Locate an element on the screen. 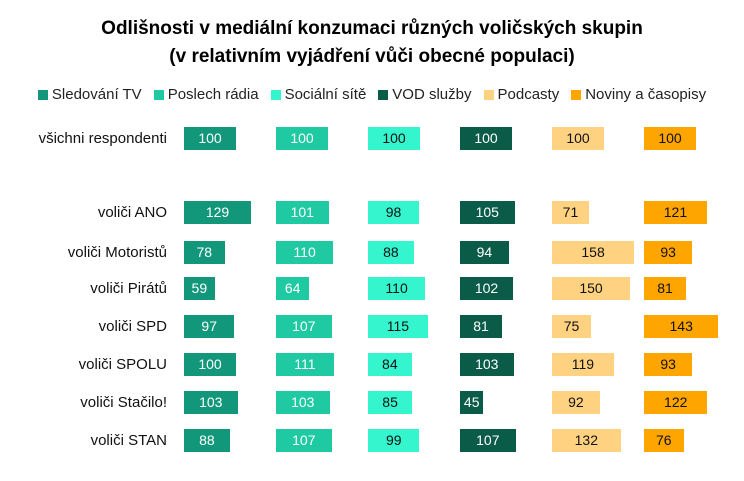  bar: 101 is located at coordinates (302, 212).